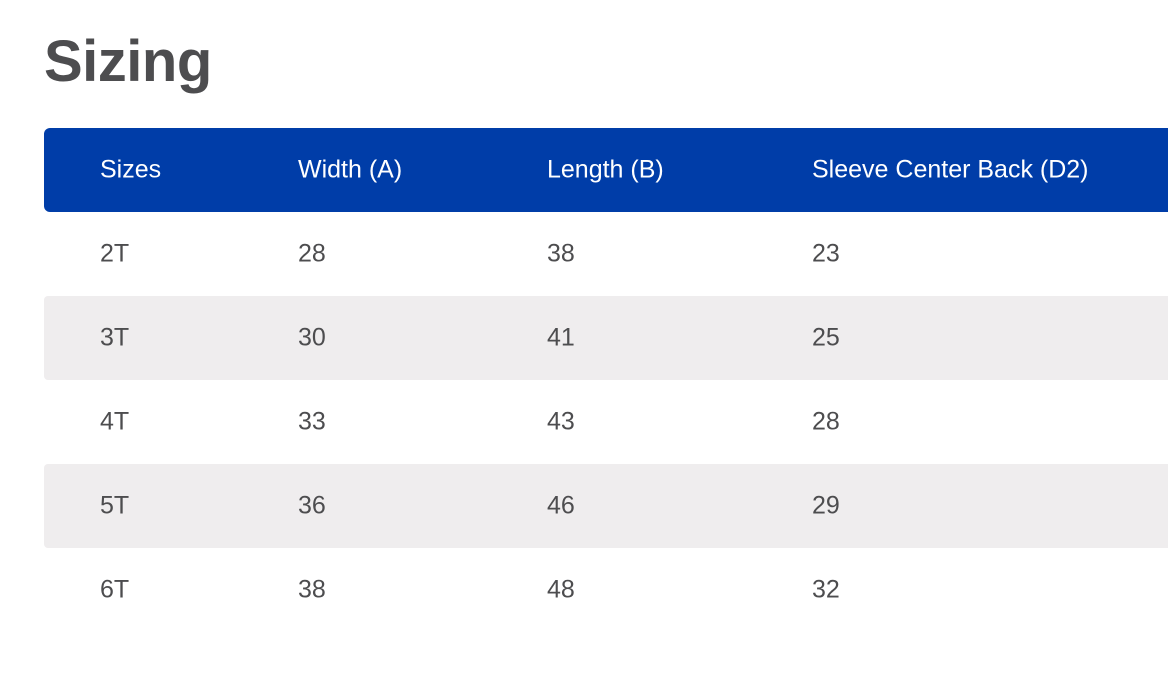  What do you see at coordinates (350, 169) in the screenshot?
I see `header-width: Width (A)` at bounding box center [350, 169].